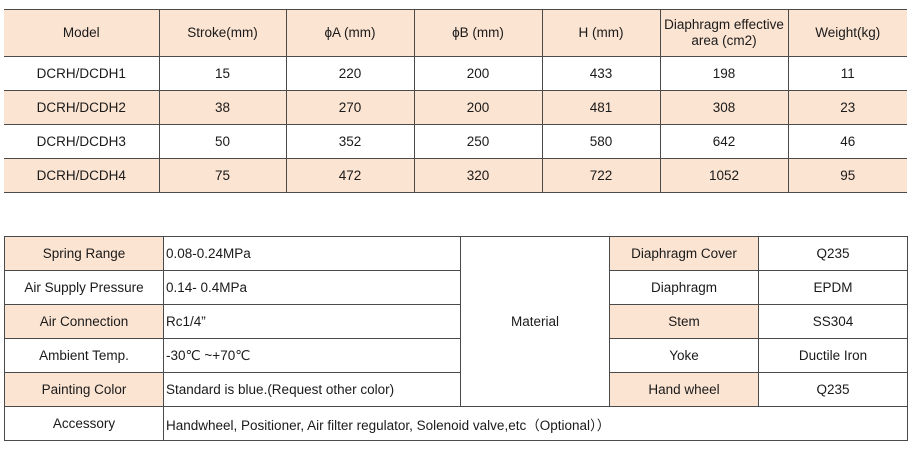 The height and width of the screenshot is (454, 910). What do you see at coordinates (723, 73) in the screenshot?
I see `cell-area: 198` at bounding box center [723, 73].